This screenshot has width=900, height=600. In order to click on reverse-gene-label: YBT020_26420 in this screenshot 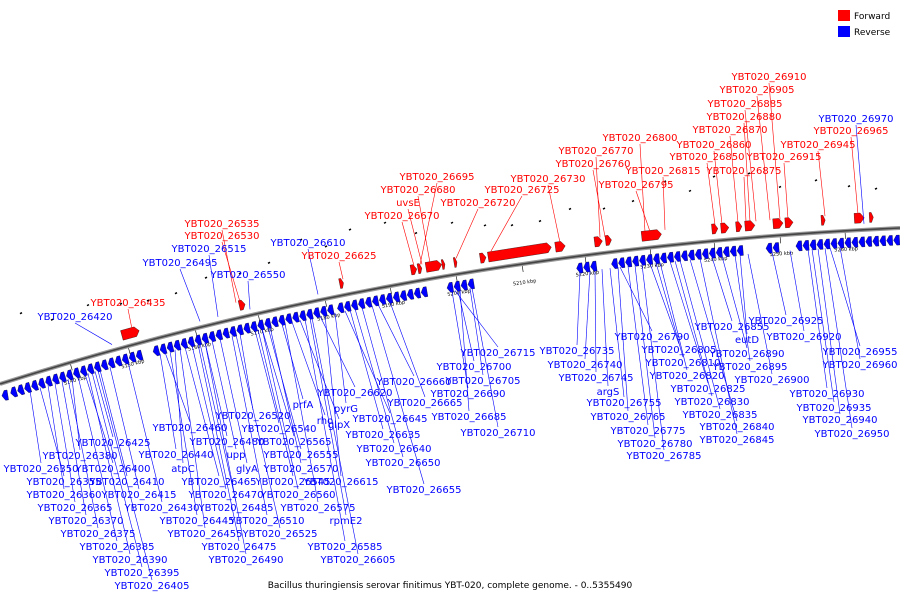, I will do `click(75, 317)`.